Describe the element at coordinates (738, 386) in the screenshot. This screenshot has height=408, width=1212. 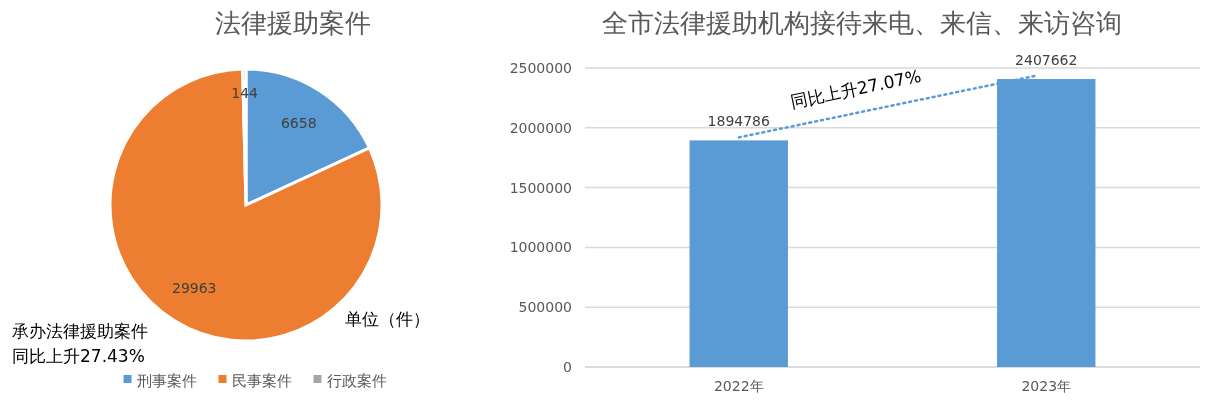
I see `x-tick-label: 2022年` at that location.